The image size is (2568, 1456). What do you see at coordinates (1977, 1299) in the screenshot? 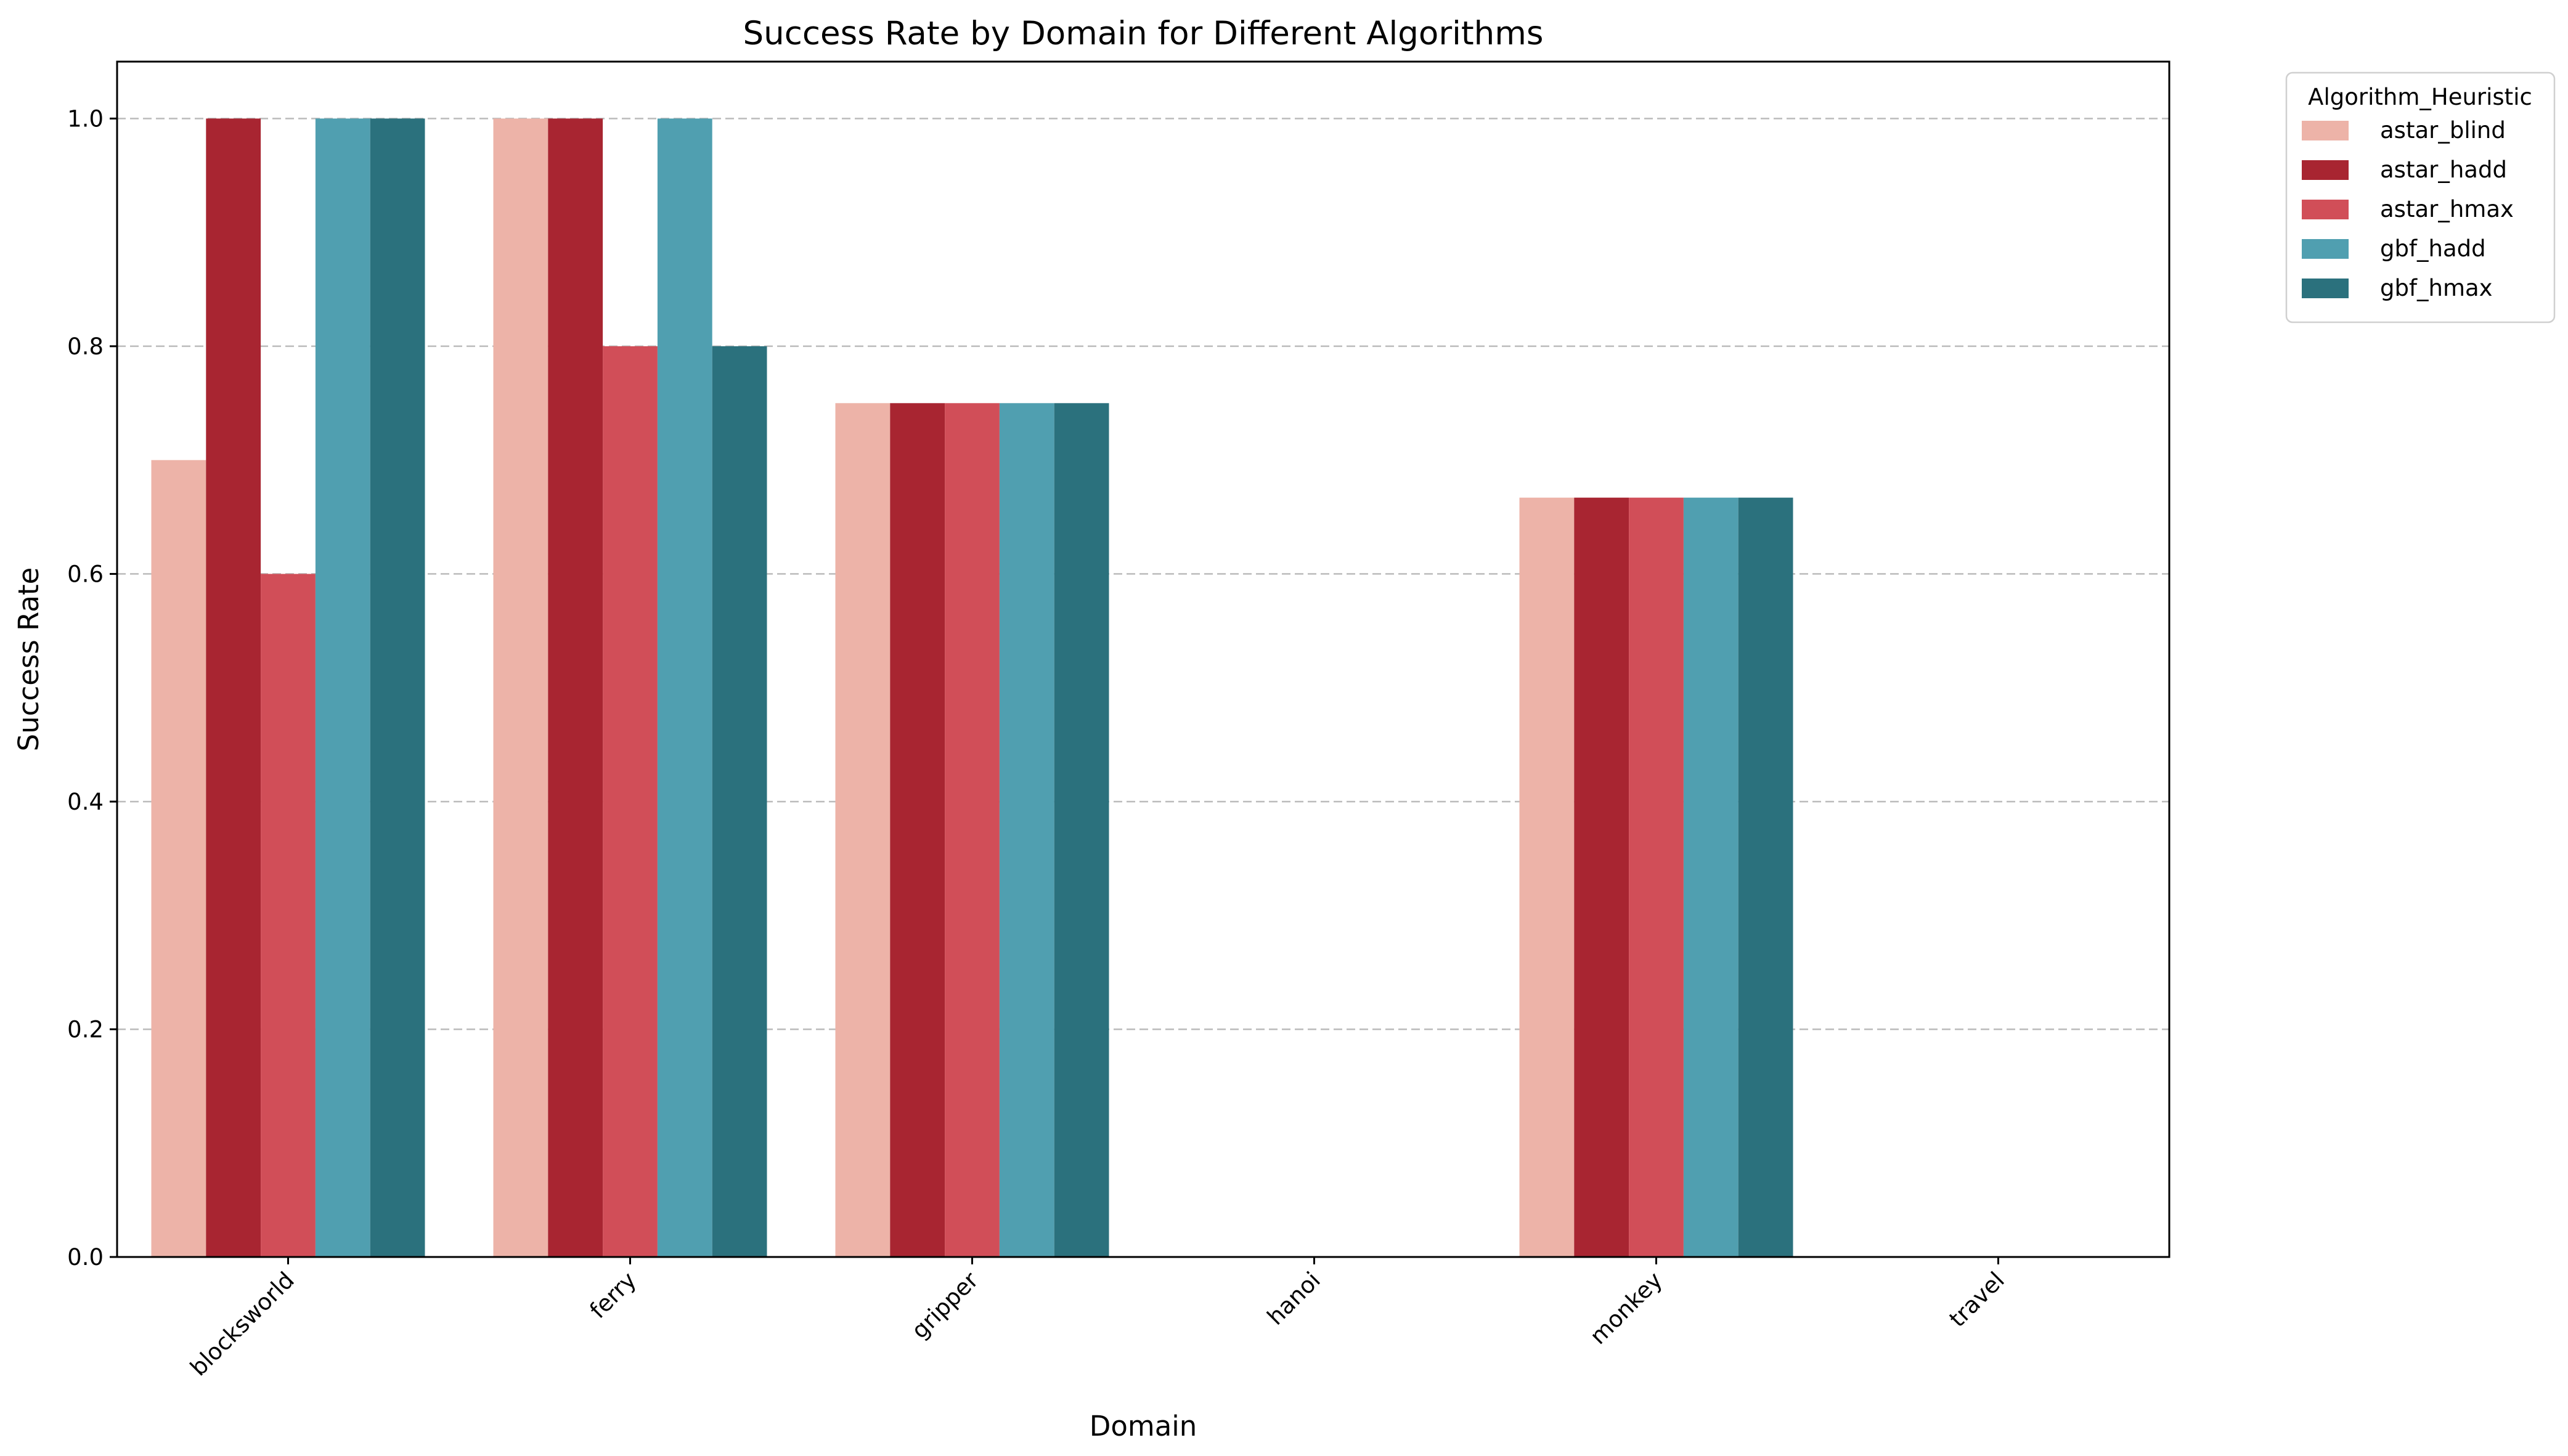
I see `x-tick-label: travel` at bounding box center [1977, 1299].